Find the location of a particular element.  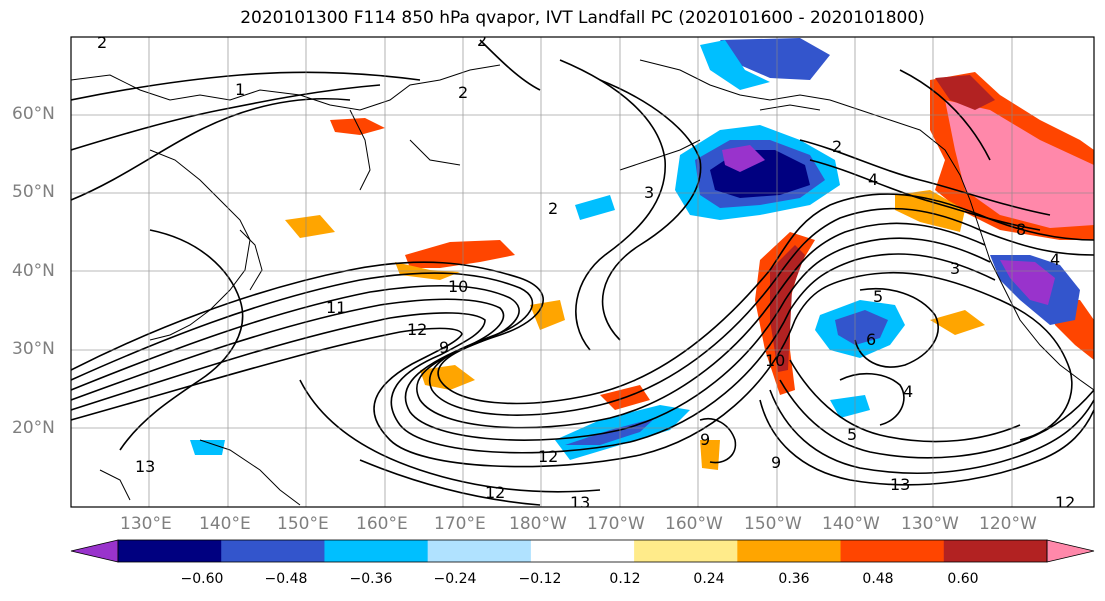

colorbar-frame is located at coordinates (582, 551).